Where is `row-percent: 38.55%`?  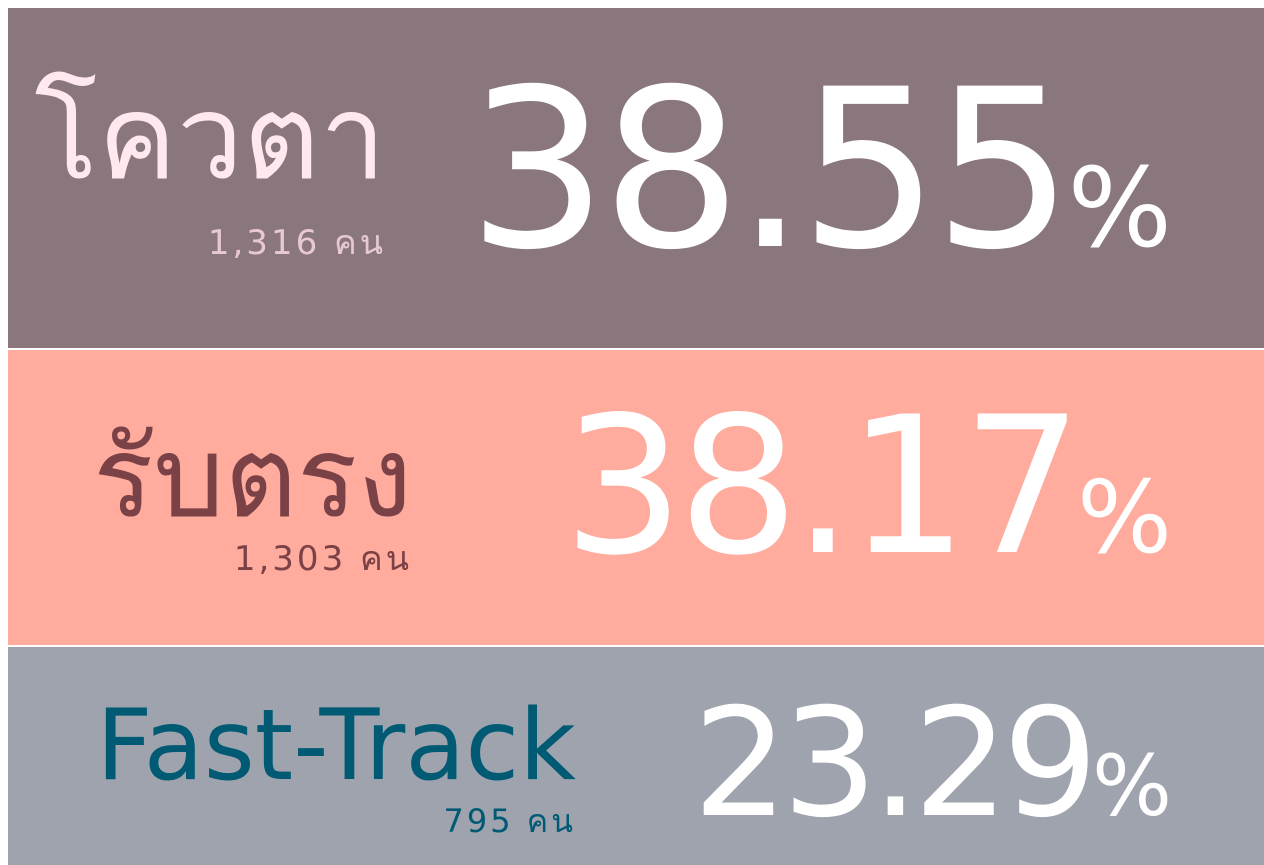 row-percent: 38.55% is located at coordinates (820, 170).